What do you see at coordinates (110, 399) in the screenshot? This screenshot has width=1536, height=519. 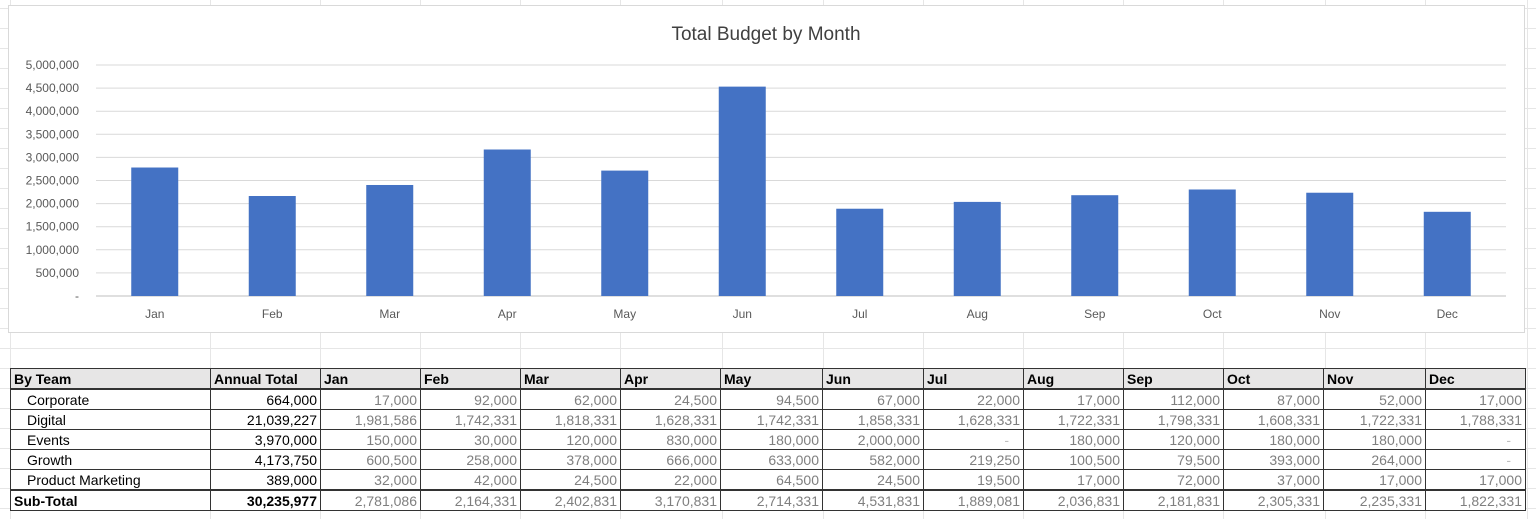 I see `team-cell: Corporate` at bounding box center [110, 399].